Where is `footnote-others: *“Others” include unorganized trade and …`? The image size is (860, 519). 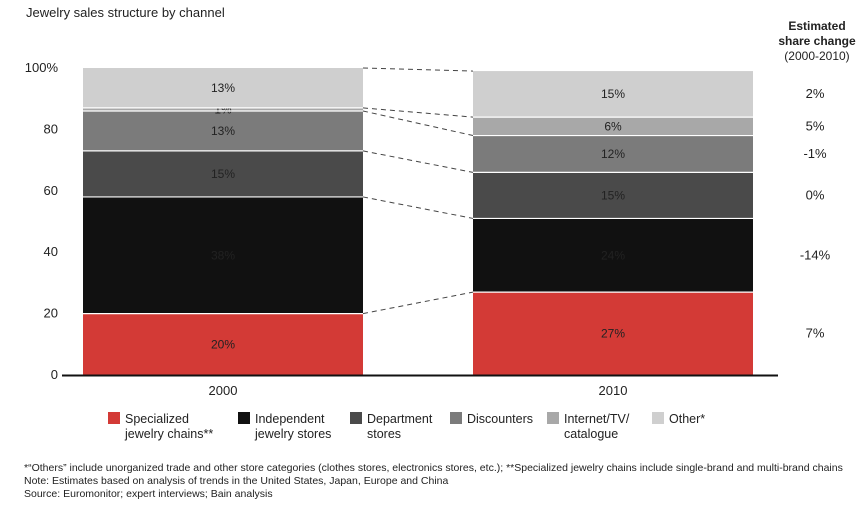 footnote-others: *“Others” include unorganized trade and … is located at coordinates (433, 468).